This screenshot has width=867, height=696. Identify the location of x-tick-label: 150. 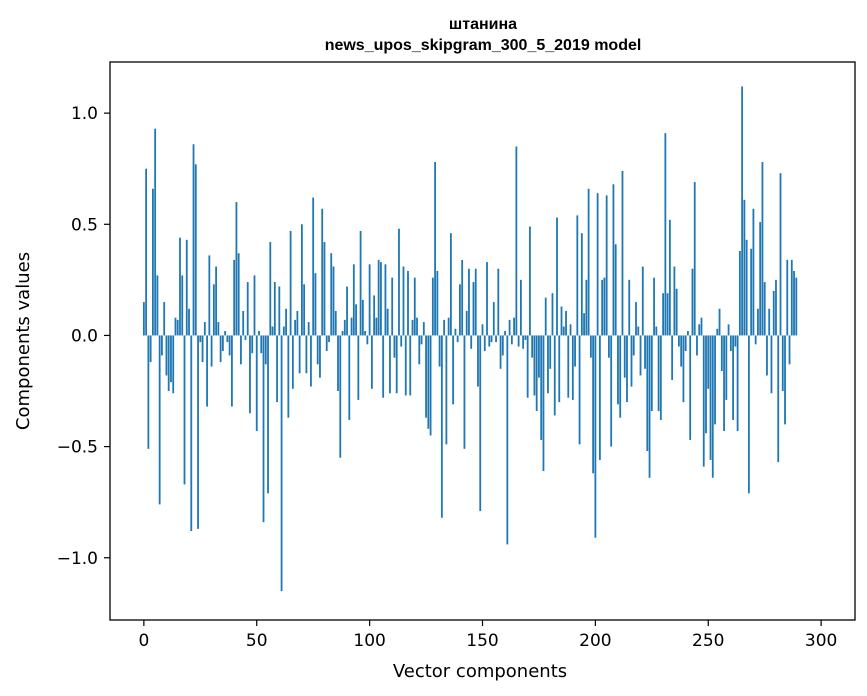
(482, 641).